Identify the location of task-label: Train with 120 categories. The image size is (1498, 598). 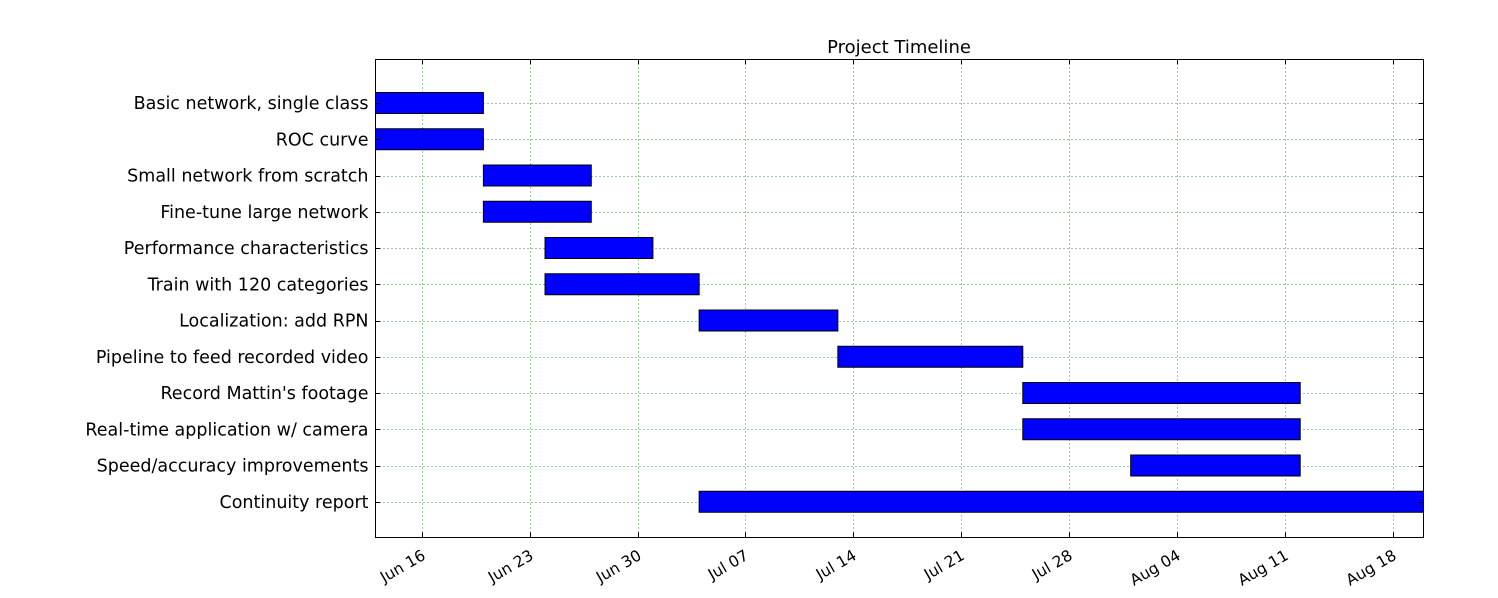
(258, 285).